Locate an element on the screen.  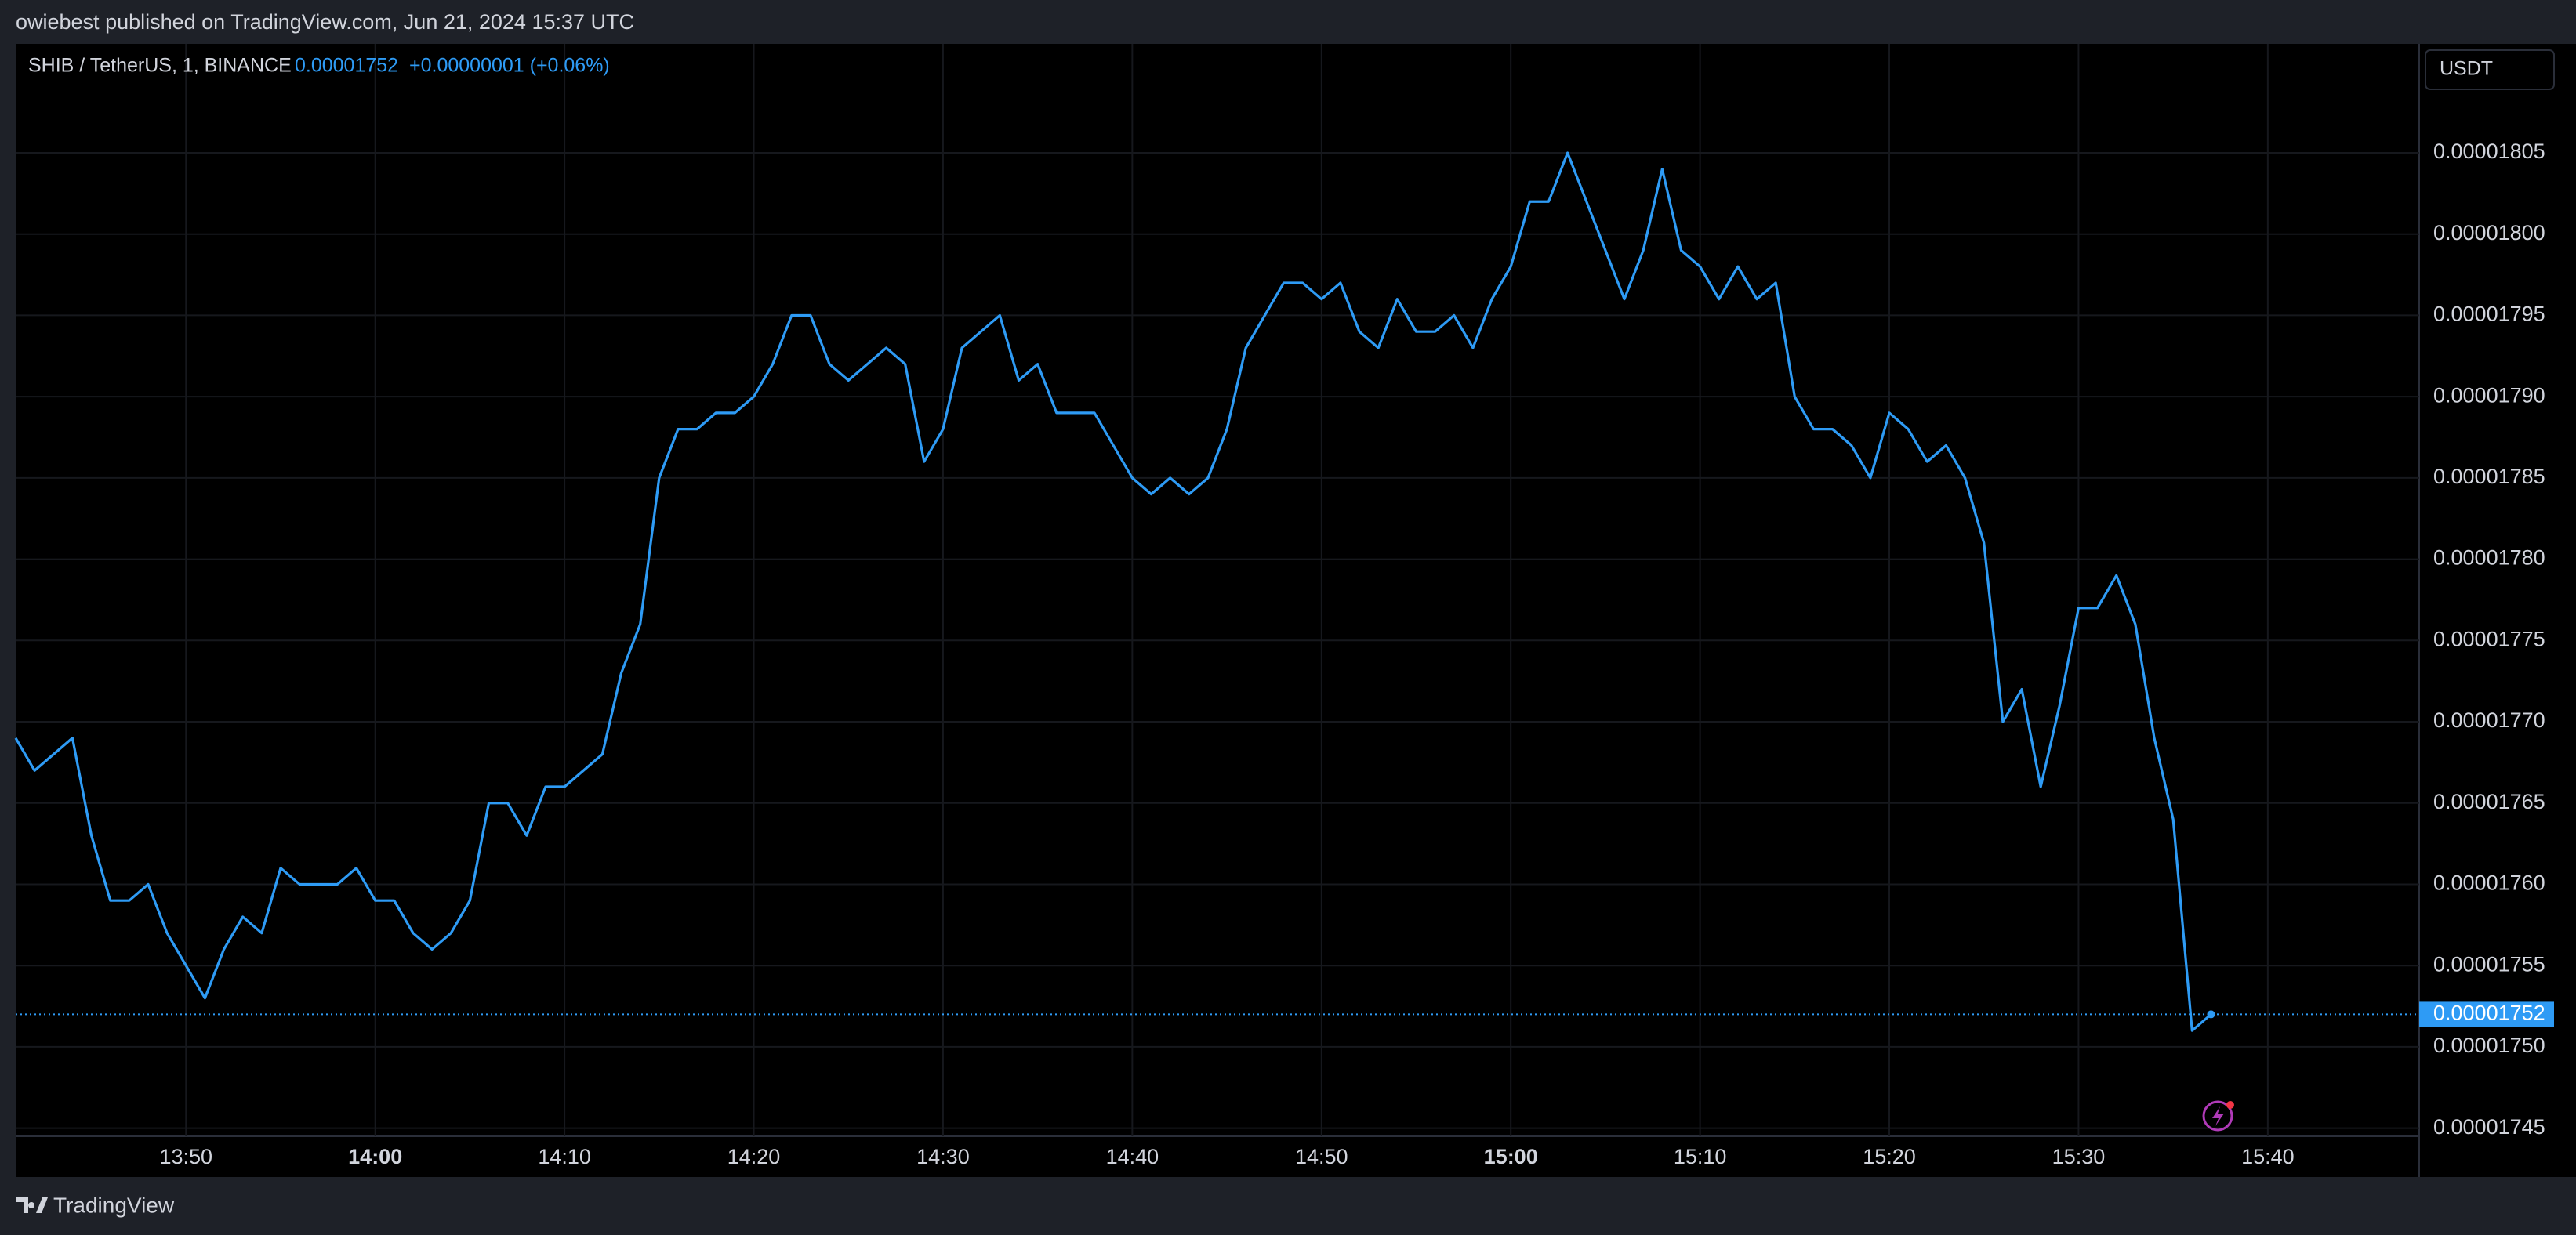
brand: TradingView is located at coordinates (96, 1205).